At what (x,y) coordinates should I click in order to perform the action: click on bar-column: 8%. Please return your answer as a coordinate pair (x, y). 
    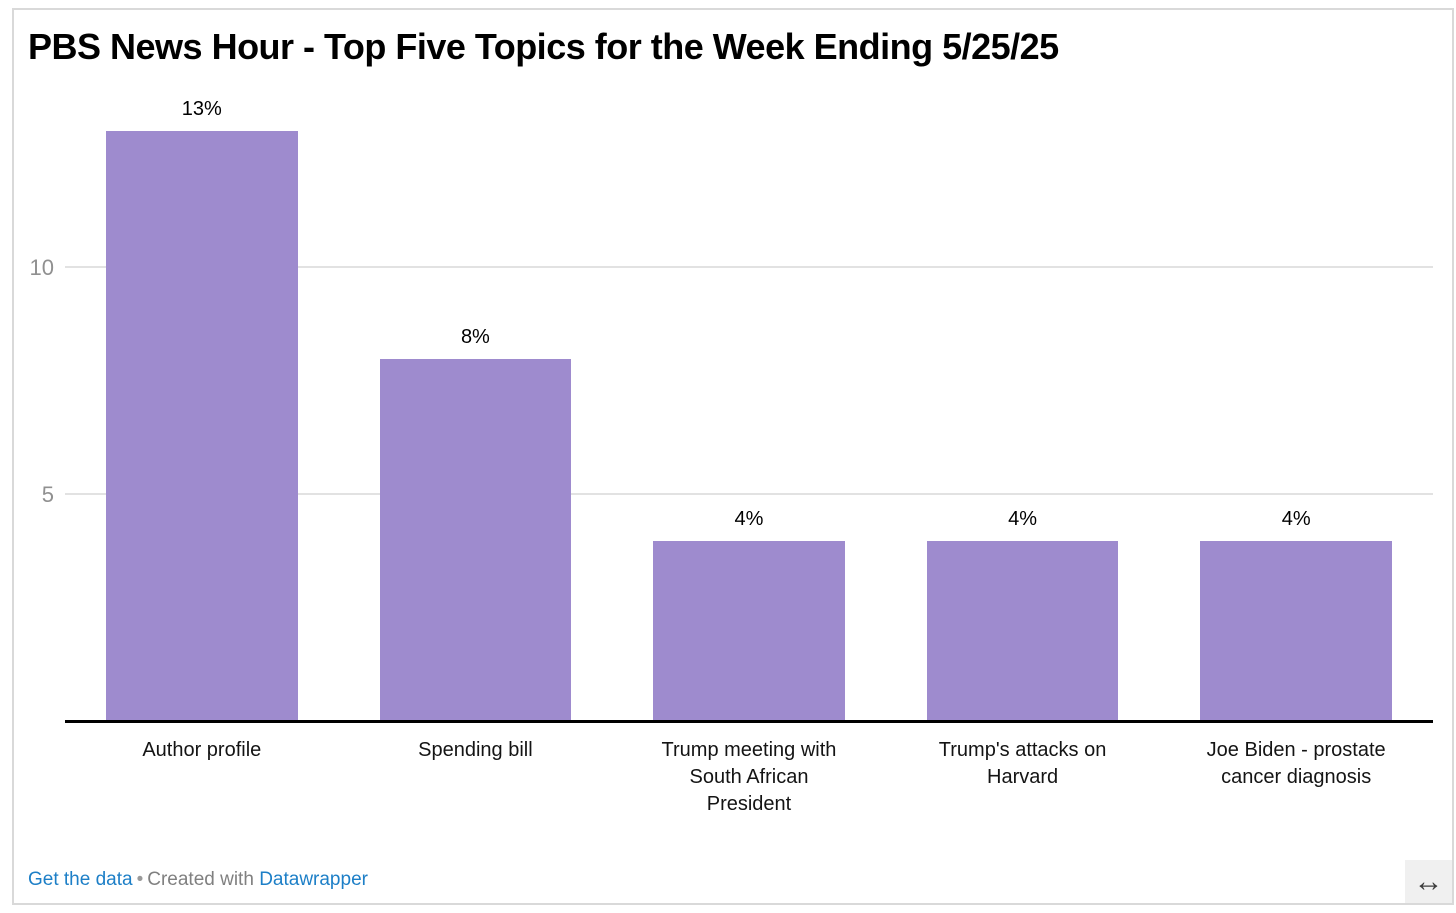
    Looking at the image, I should click on (476, 409).